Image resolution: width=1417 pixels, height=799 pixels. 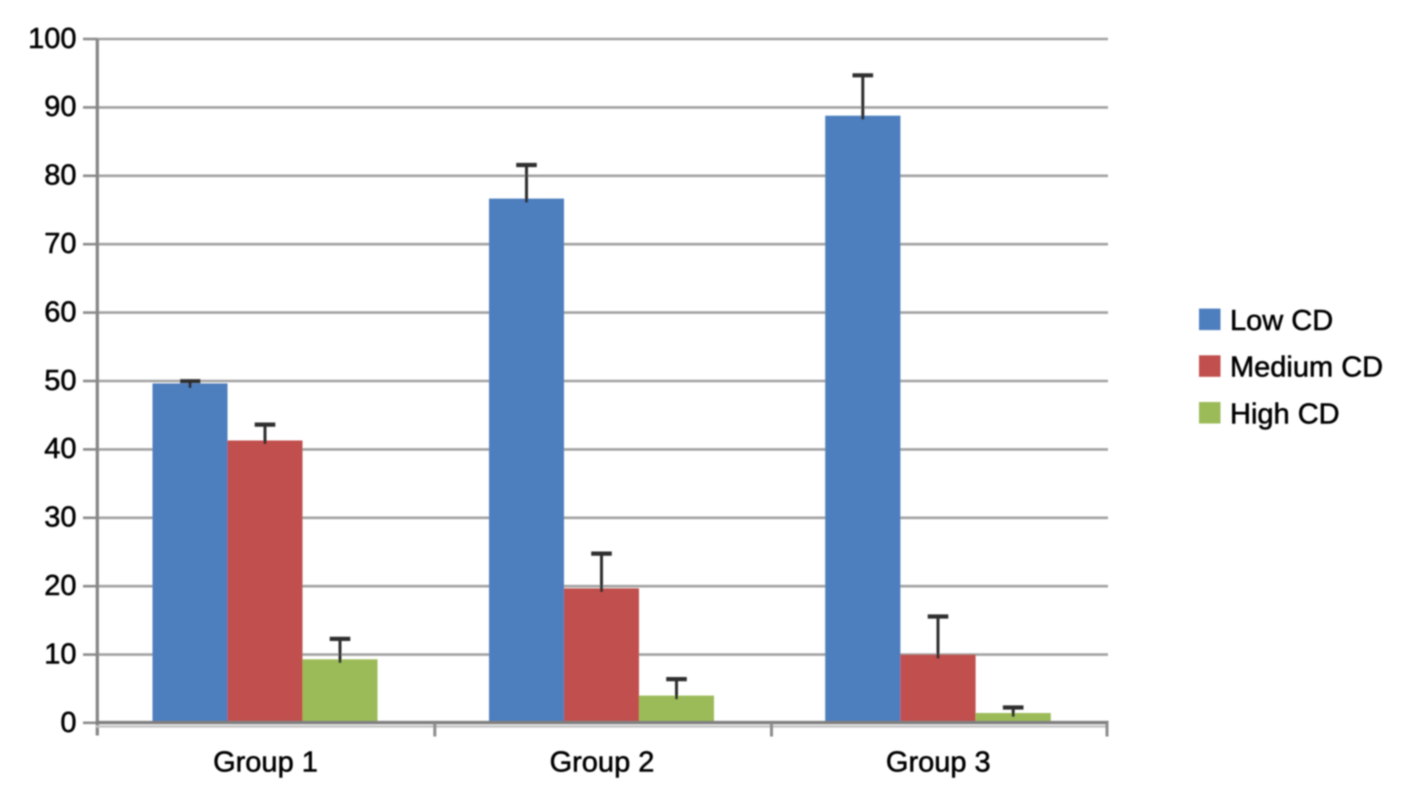 I want to click on svg-text: Group 2, so click(x=602, y=763).